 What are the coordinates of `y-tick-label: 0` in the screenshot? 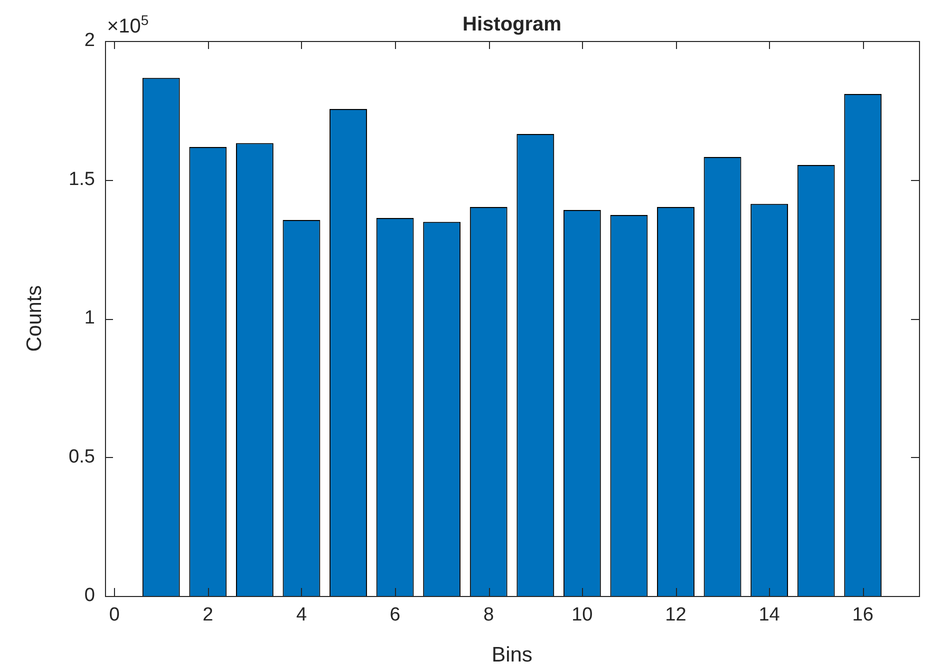 It's located at (89, 595).